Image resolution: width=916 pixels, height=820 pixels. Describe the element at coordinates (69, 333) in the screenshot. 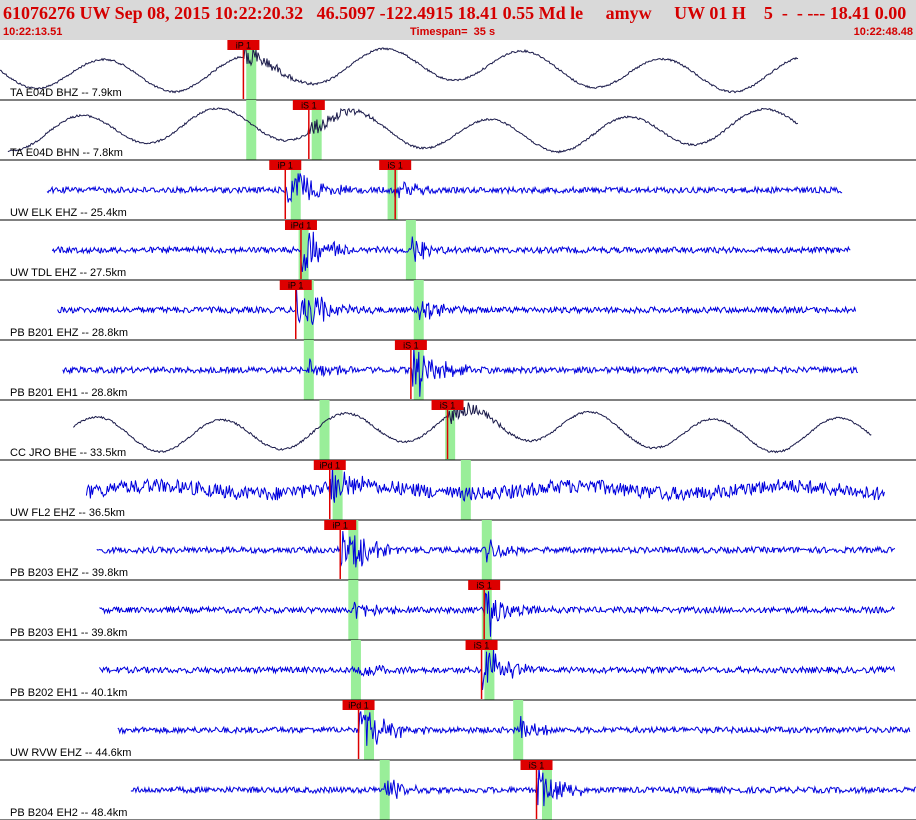

I see `trace-label: PB B201 EHZ -- 28.8km` at that location.